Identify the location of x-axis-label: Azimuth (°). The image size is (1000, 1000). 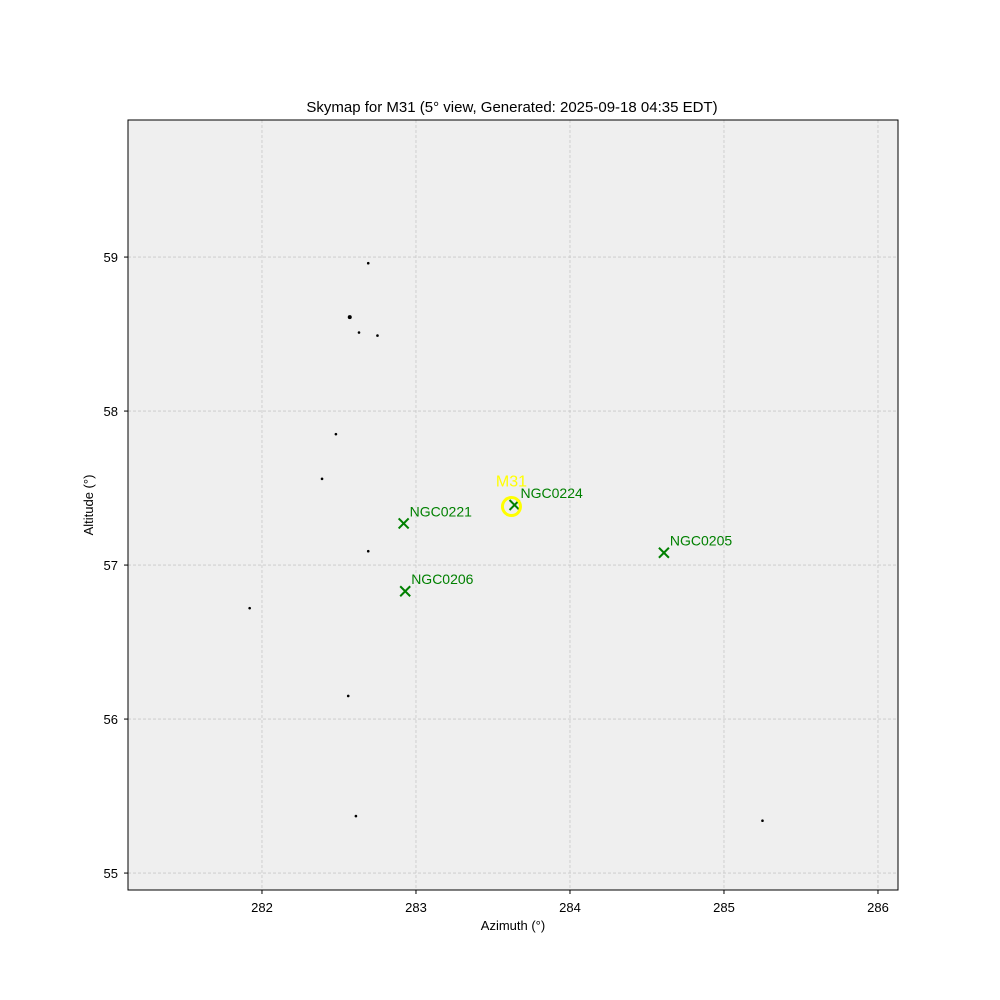
(513, 925).